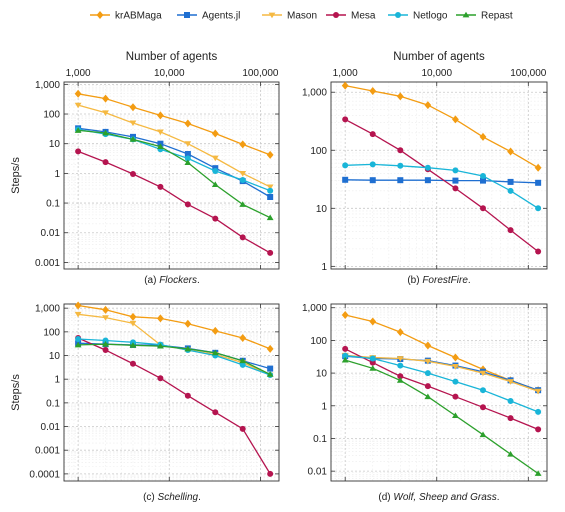  Describe the element at coordinates (436, 73) in the screenshot. I see `x-tick-label: 10,000` at that location.